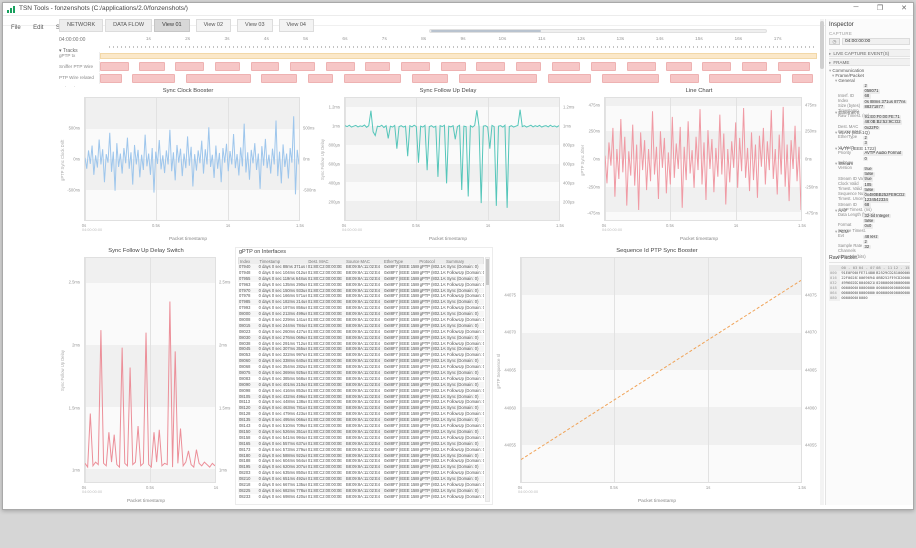 The height and width of the screenshot is (548, 916). I want to click on raw-packet-row: 016 22F00281 00696948 0BB252FE 9CD20000, so click(869, 278).